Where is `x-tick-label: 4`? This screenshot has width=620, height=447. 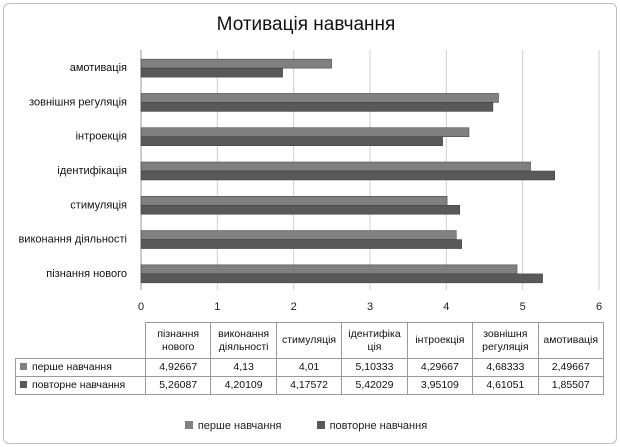 x-tick-label: 4 is located at coordinates (446, 307).